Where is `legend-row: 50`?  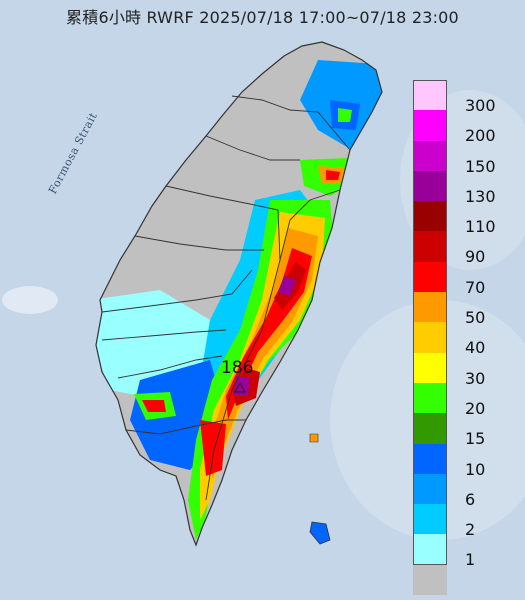 legend-row: 50 is located at coordinates (468, 309).